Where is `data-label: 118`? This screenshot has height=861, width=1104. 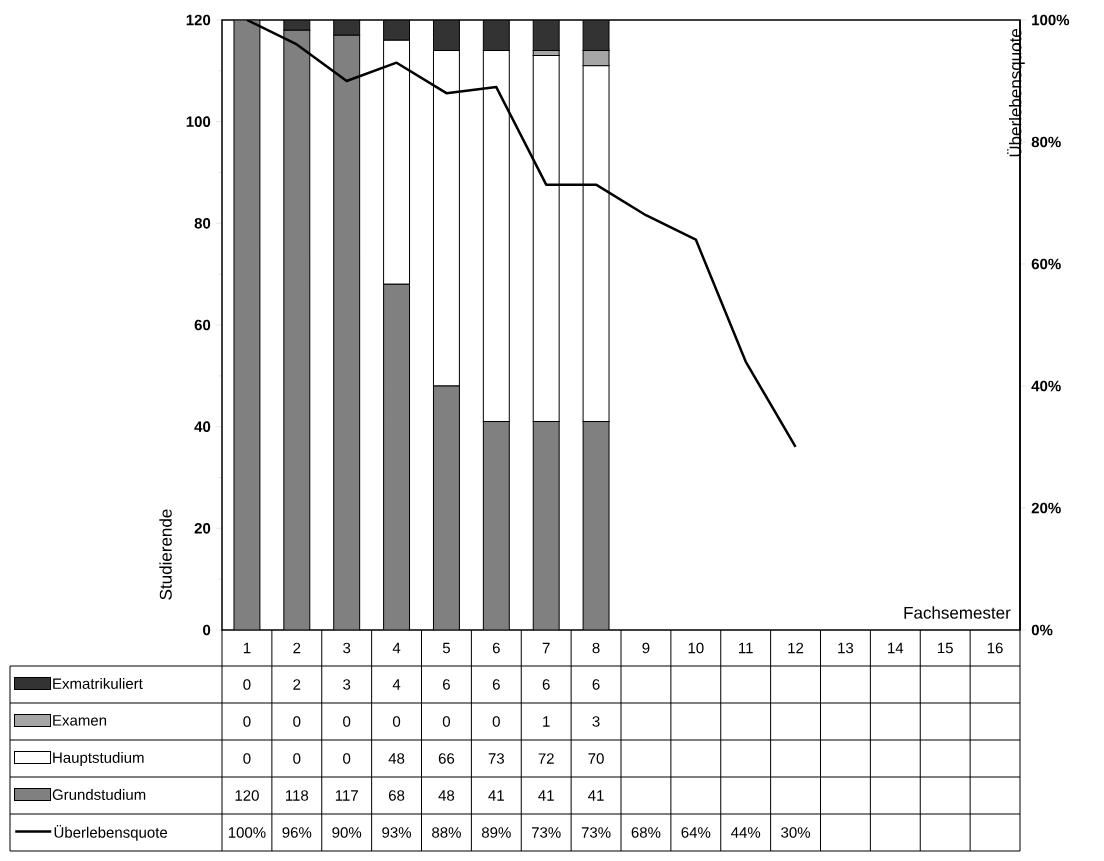
data-label: 118 is located at coordinates (297, 795).